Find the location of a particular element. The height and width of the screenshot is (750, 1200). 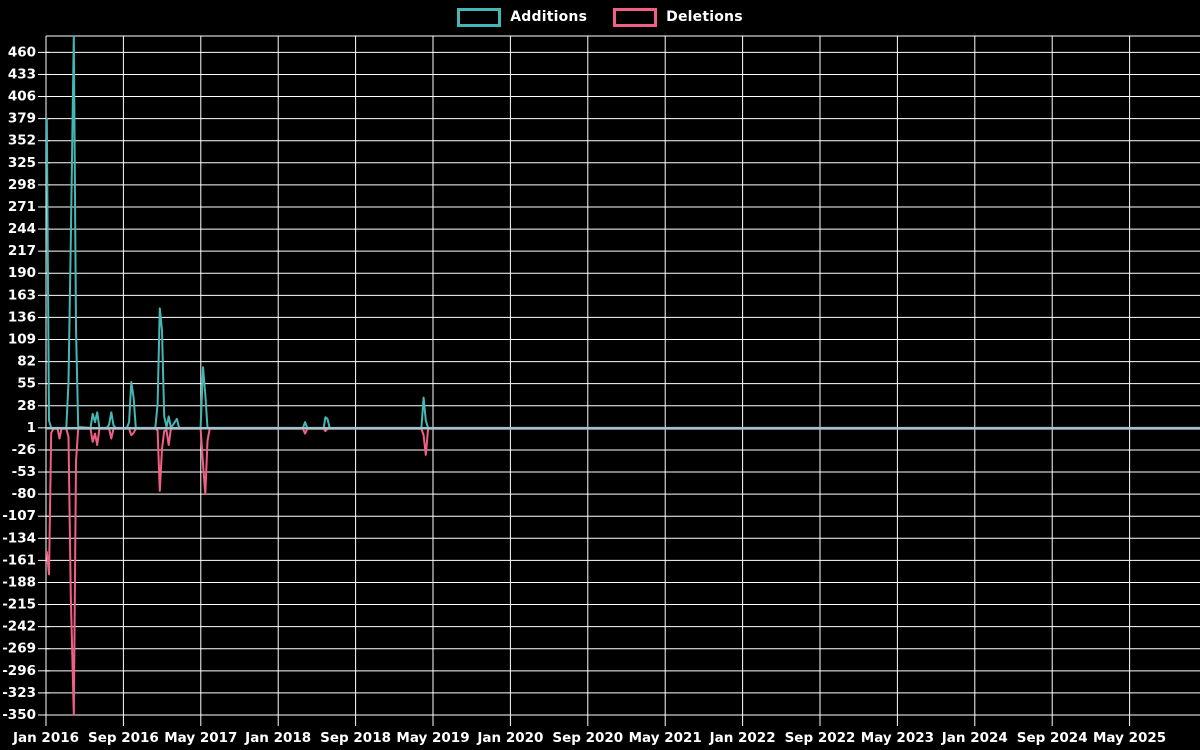

y-tick-label: -188 is located at coordinates (19, 582).